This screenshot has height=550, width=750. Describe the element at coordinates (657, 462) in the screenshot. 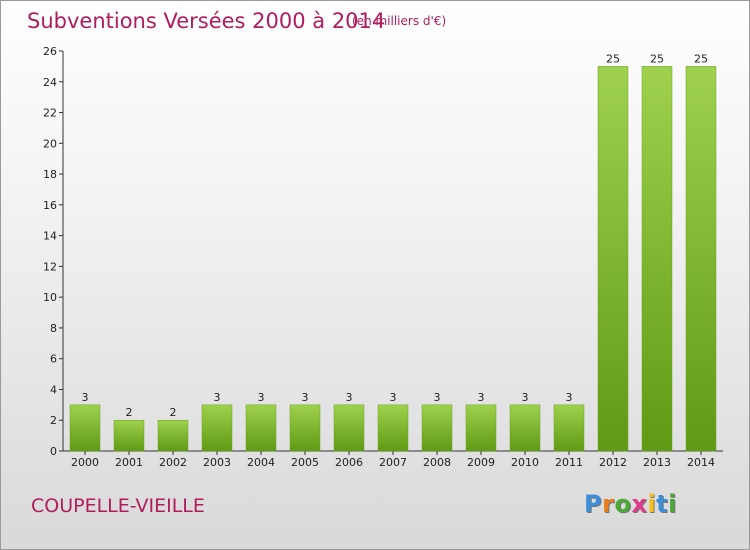

I see `x-tick-label: 2013` at that location.